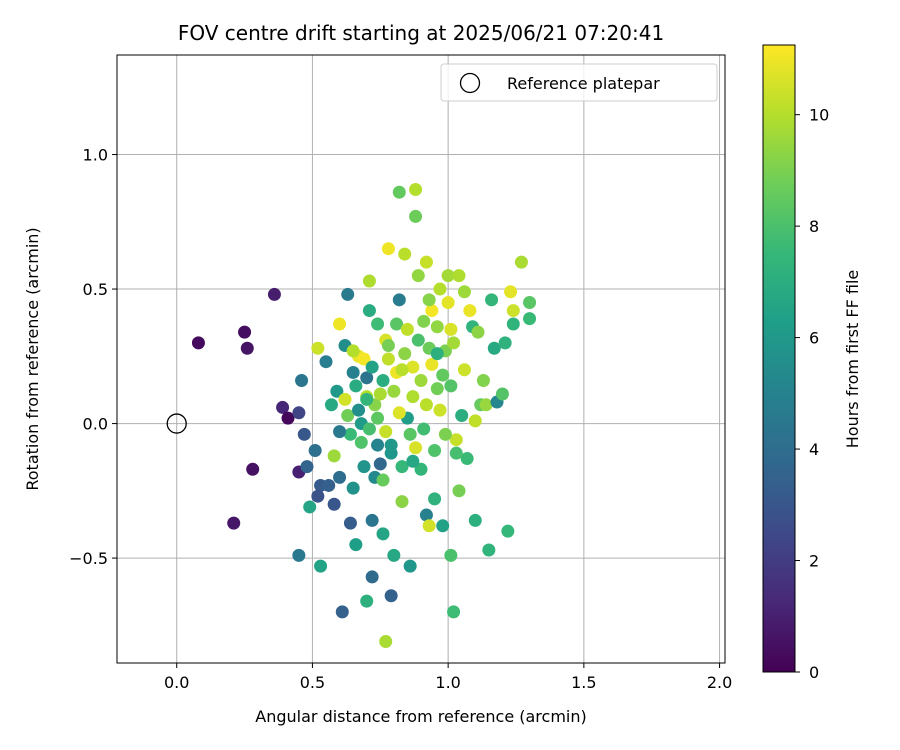 The width and height of the screenshot is (900, 750). I want to click on legend-open-circle-marker, so click(470, 83).